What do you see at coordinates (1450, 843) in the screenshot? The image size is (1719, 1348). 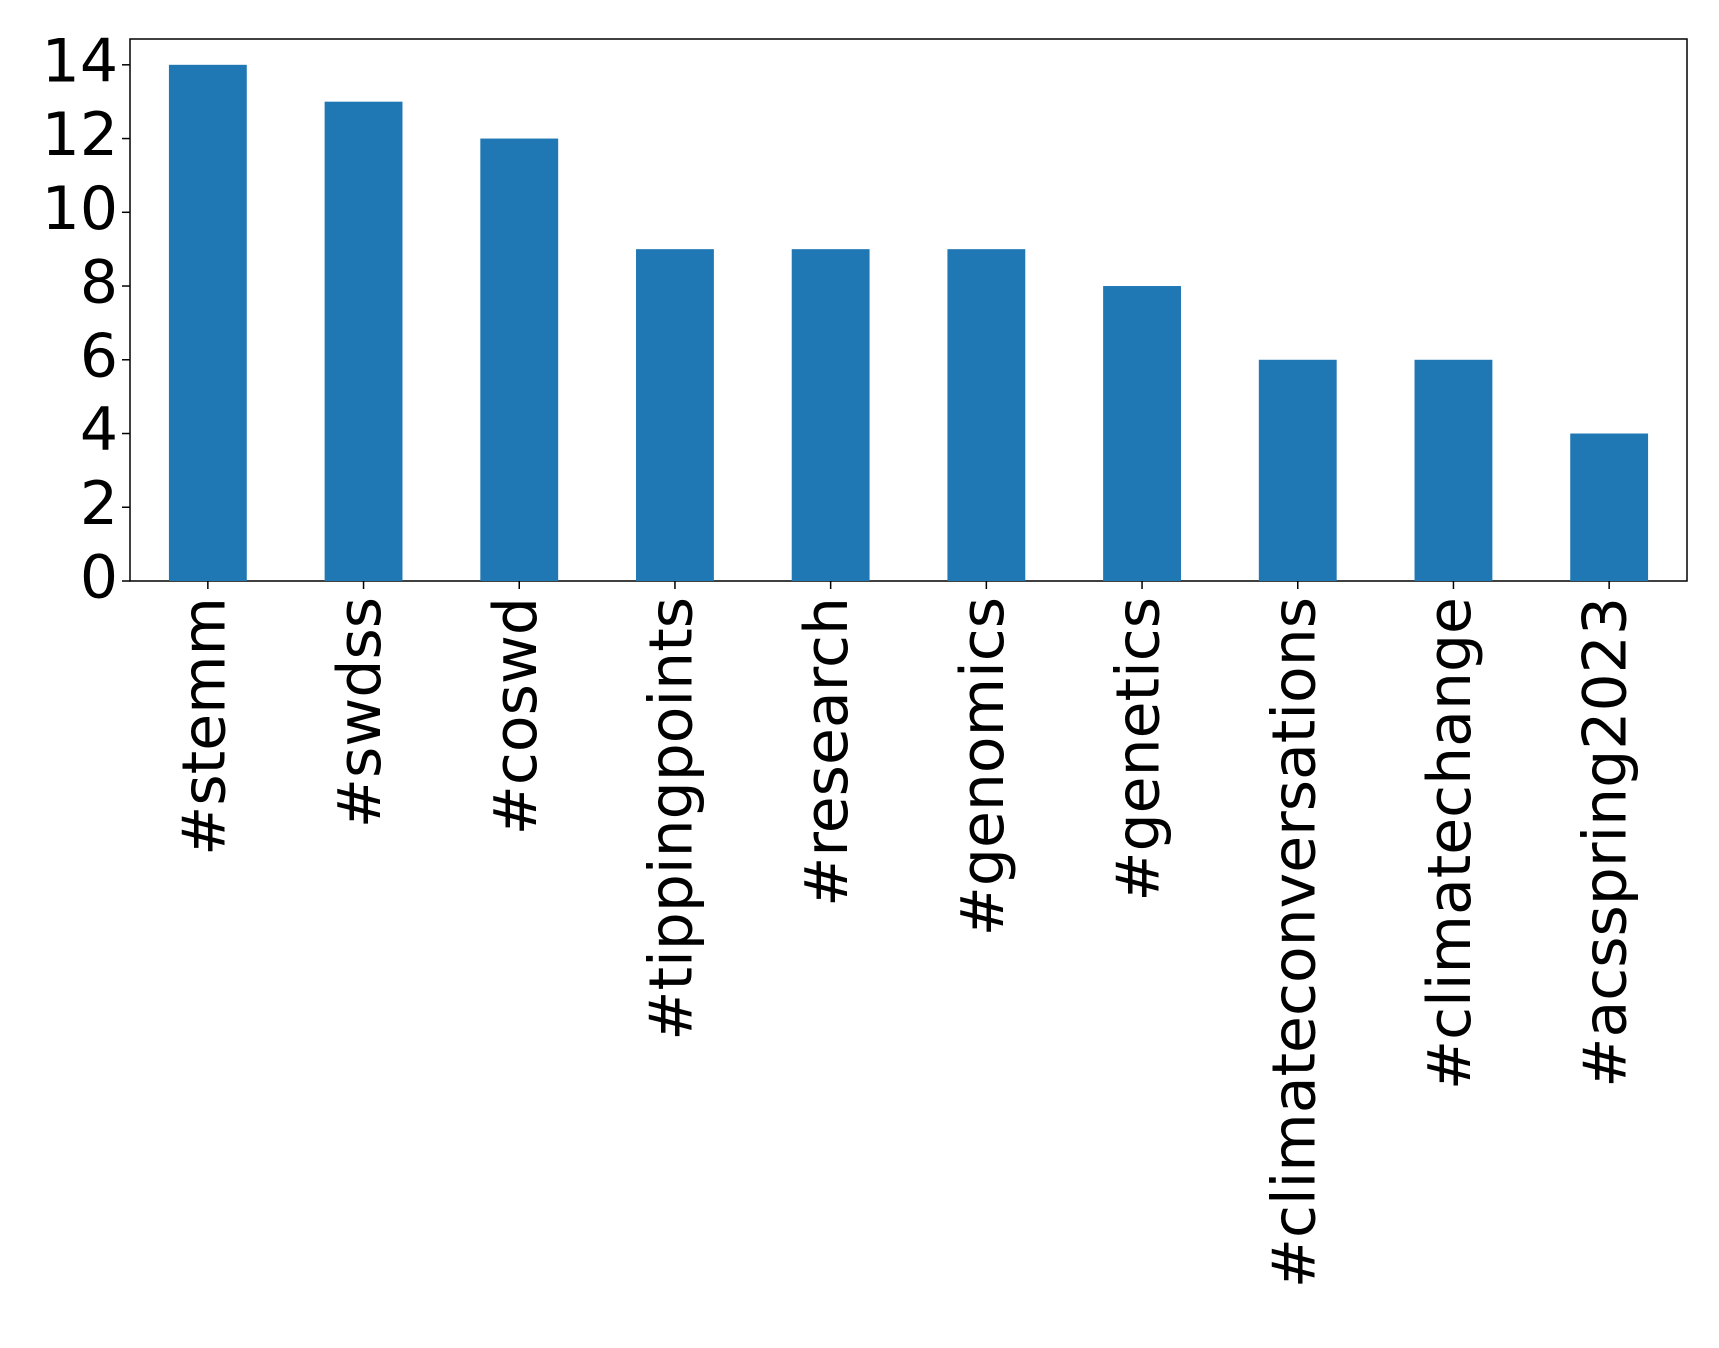 I see `x-tick-label: #climatechange` at bounding box center [1450, 843].